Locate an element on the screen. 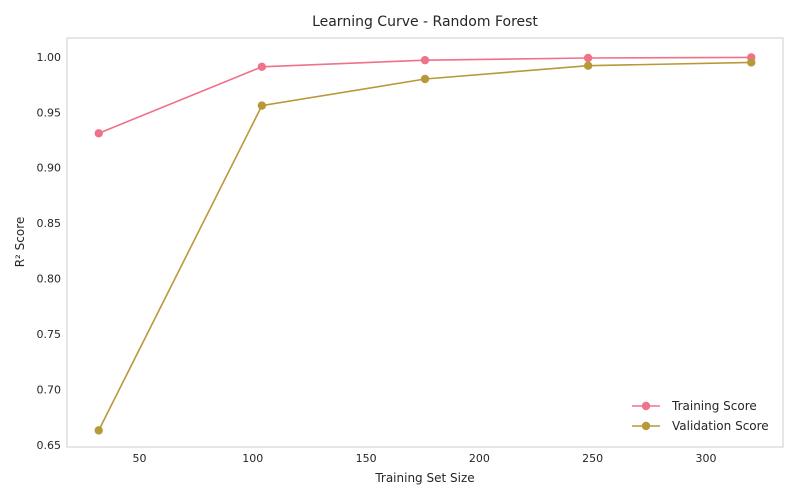 This screenshot has height=500, width=800. y-tick-label: 0.70 is located at coordinates (49, 389).